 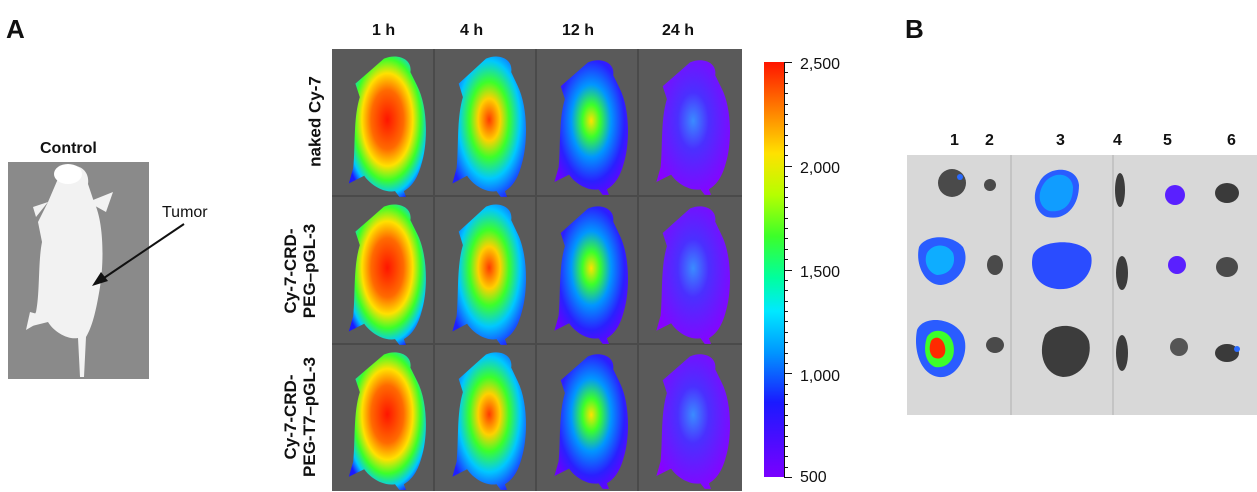 I want to click on intensity-colorbar, so click(x=774, y=269).